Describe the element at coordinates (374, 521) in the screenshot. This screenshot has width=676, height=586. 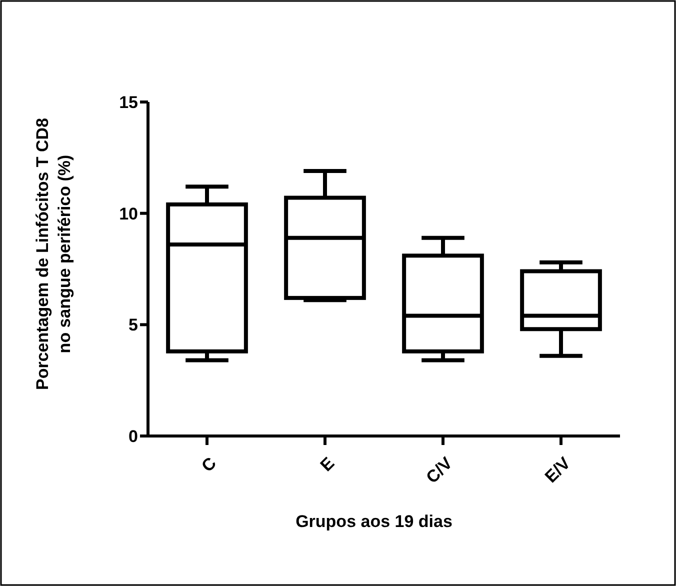
I see `x-axis-title: Grupos aos 19 dias` at that location.